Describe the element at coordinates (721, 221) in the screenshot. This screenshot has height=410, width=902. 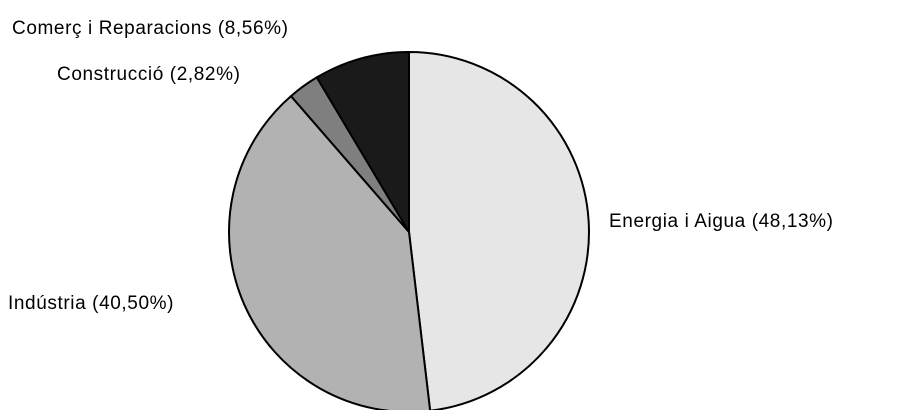
I see `label-energia-i-aigua: Energia i Aigua (48,13%)` at that location.